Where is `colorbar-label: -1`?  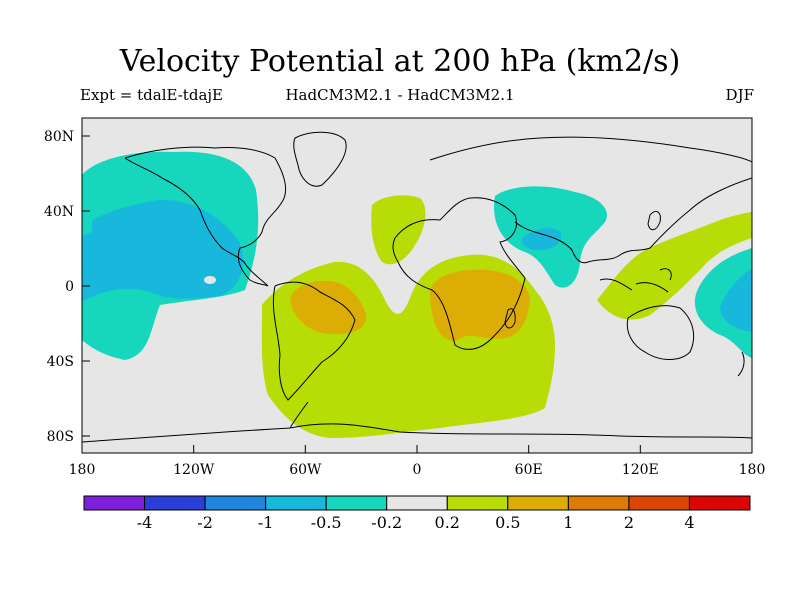
colorbar-label: -1 is located at coordinates (266, 522).